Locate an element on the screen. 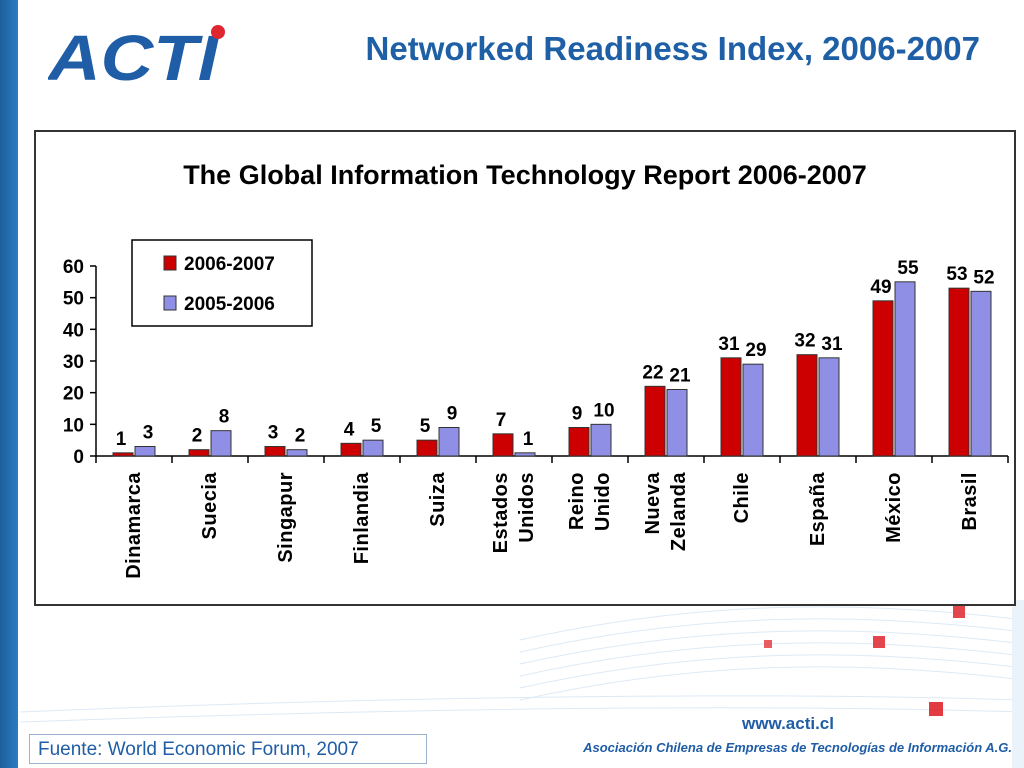 The height and width of the screenshot is (768, 1024). x-category-label: Unidos is located at coordinates (527, 507).